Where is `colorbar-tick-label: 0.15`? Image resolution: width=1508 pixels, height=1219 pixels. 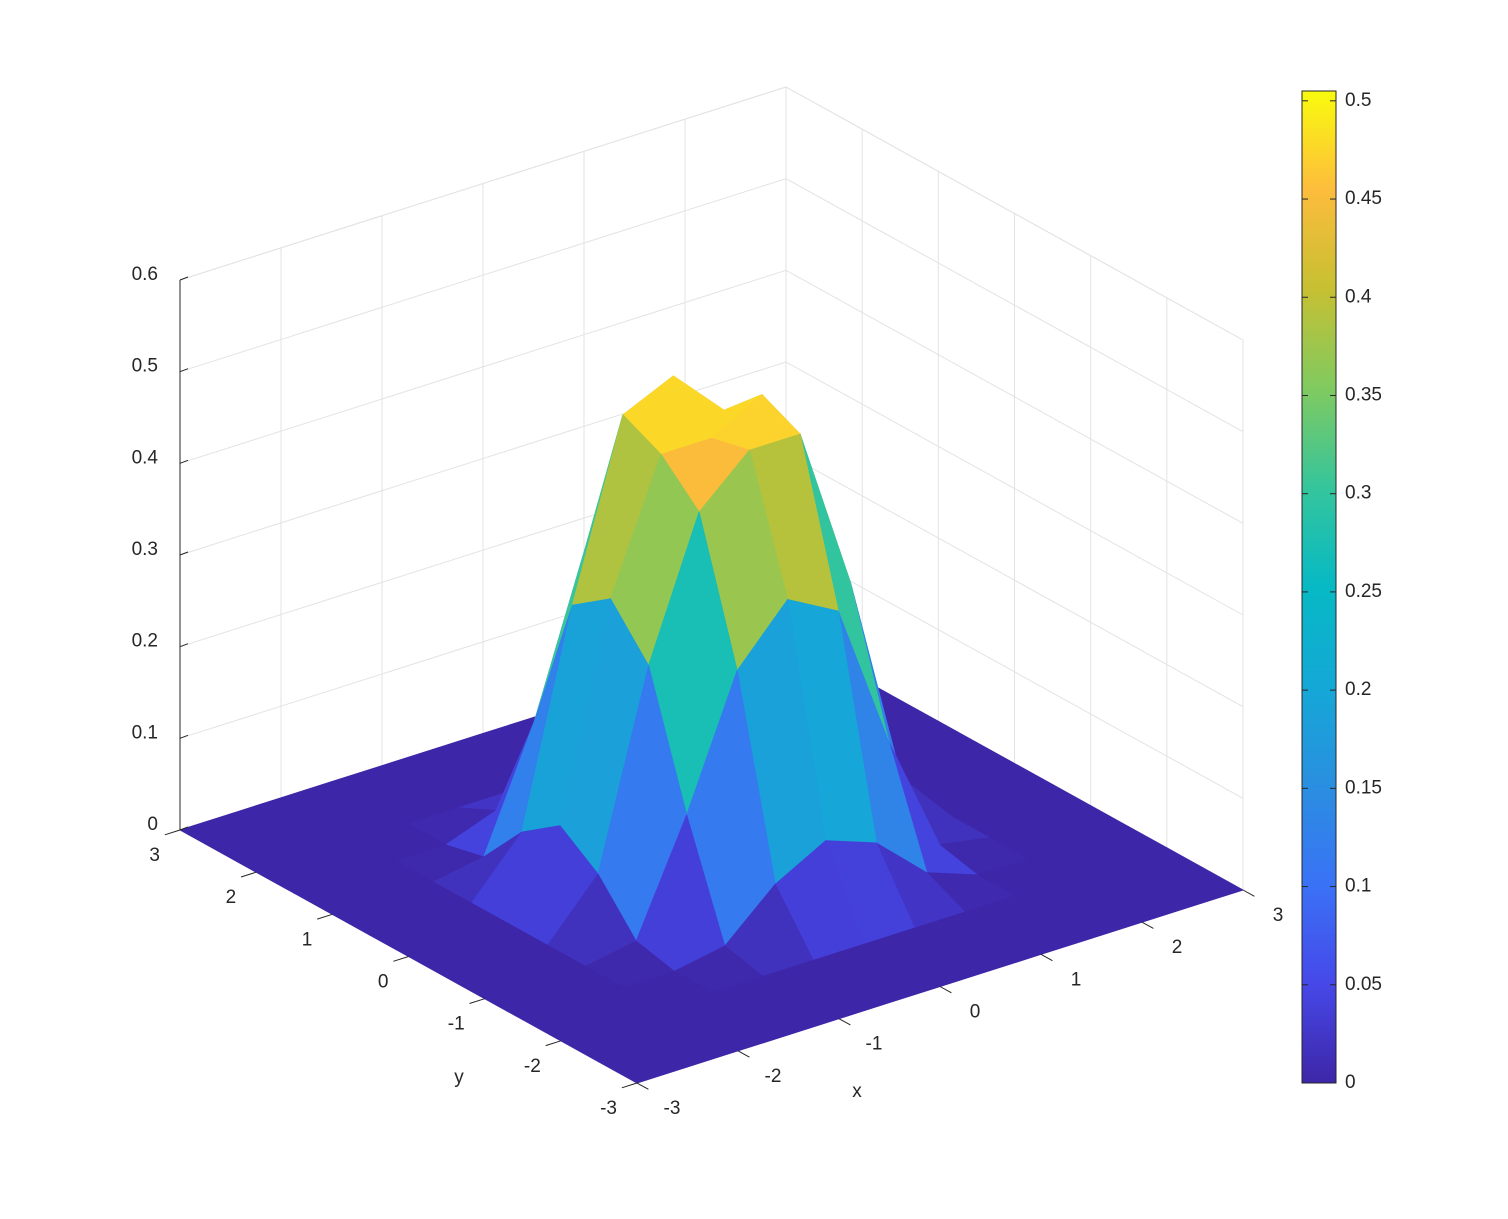
colorbar-tick-label: 0.15 is located at coordinates (1363, 787).